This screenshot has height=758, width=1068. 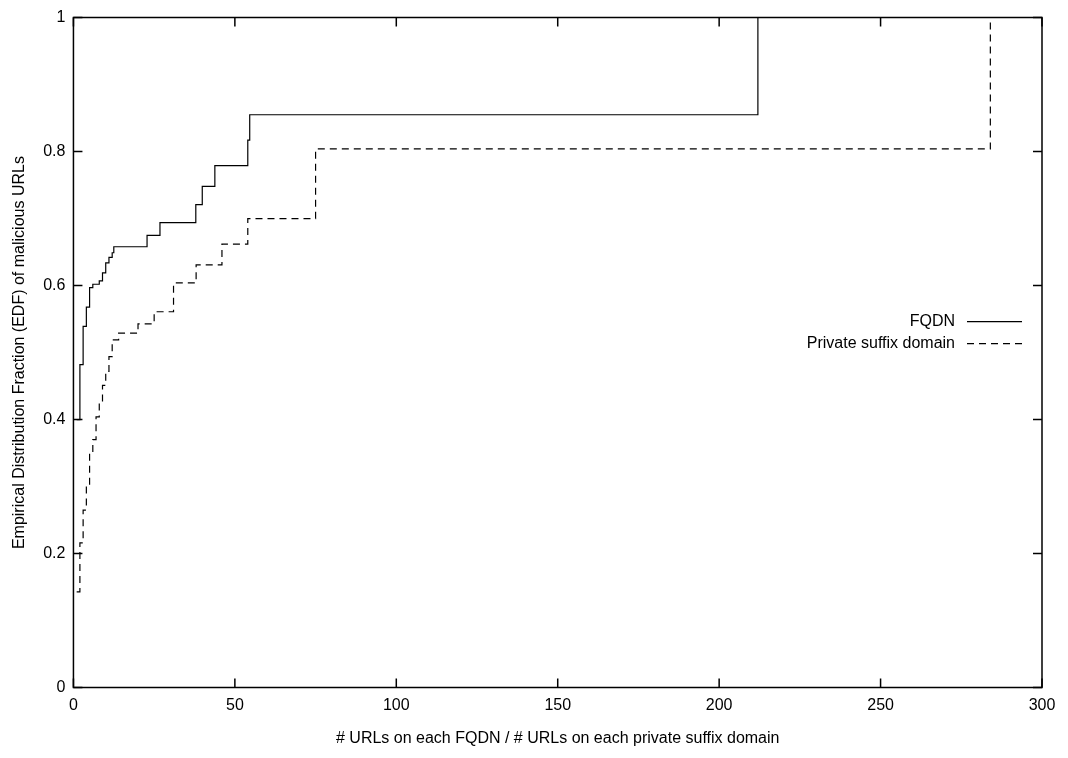 What do you see at coordinates (558, 704) in the screenshot?
I see `x-tick-label: 150` at bounding box center [558, 704].